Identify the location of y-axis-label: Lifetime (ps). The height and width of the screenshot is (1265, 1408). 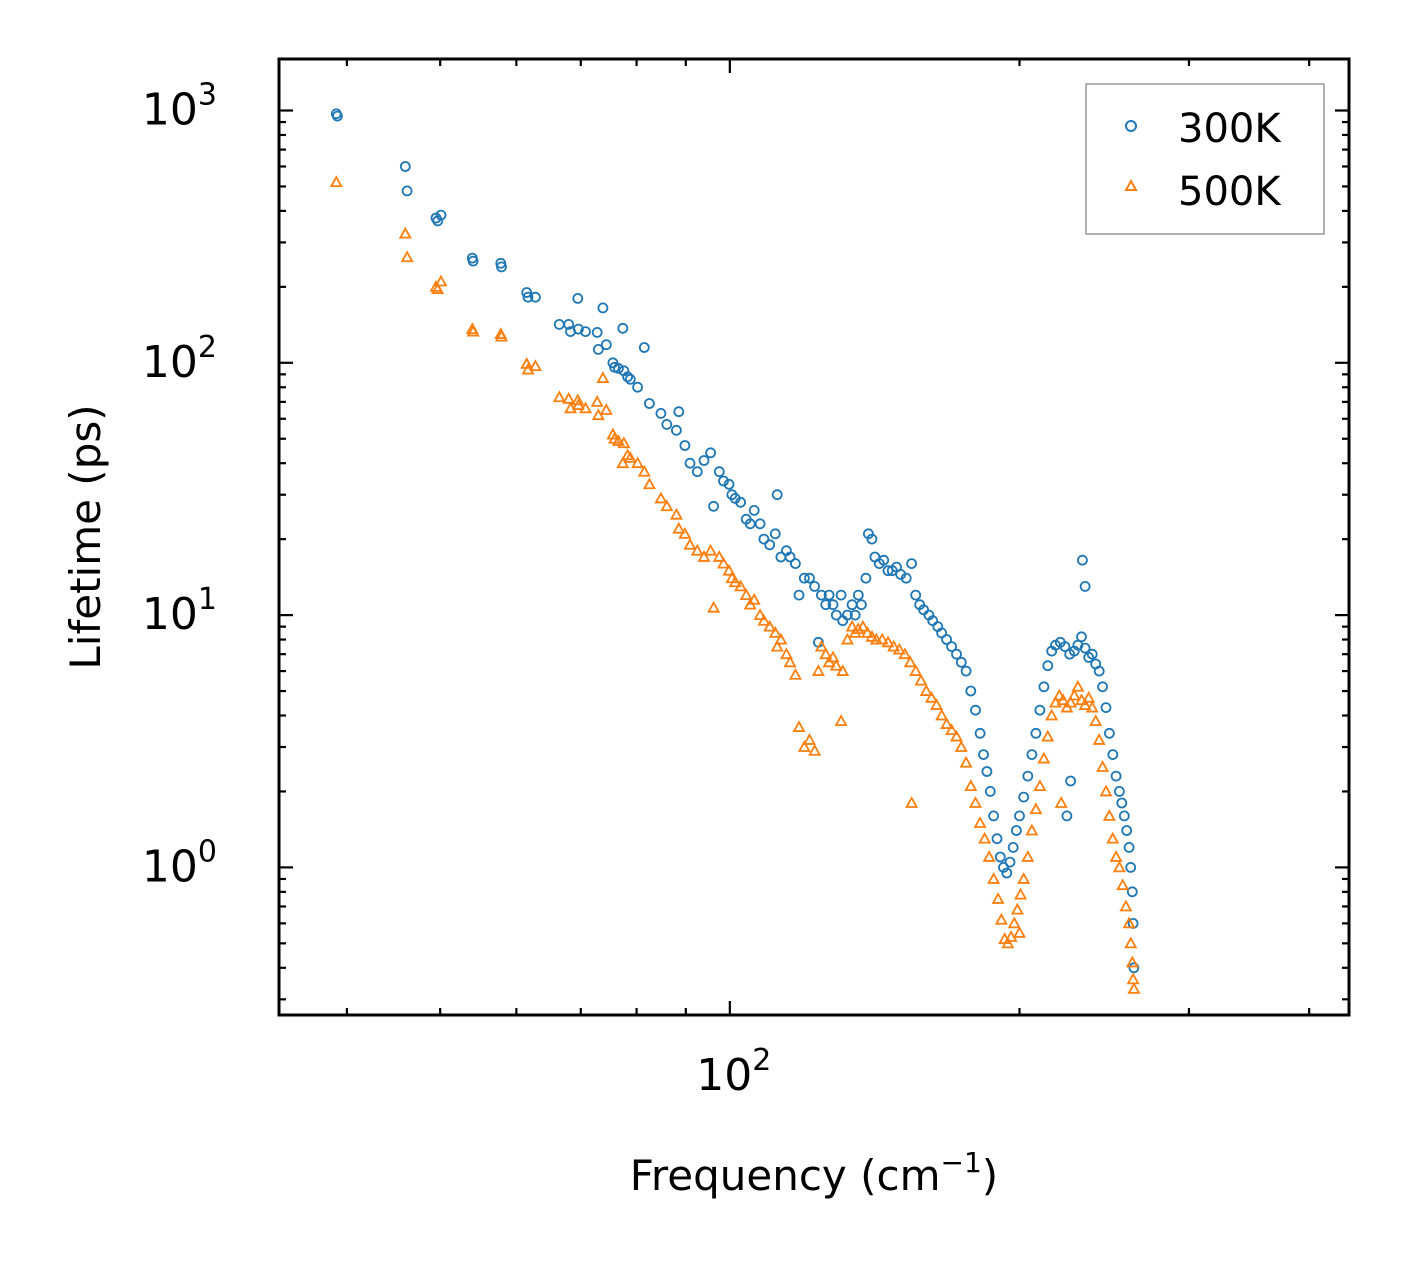
(85, 536).